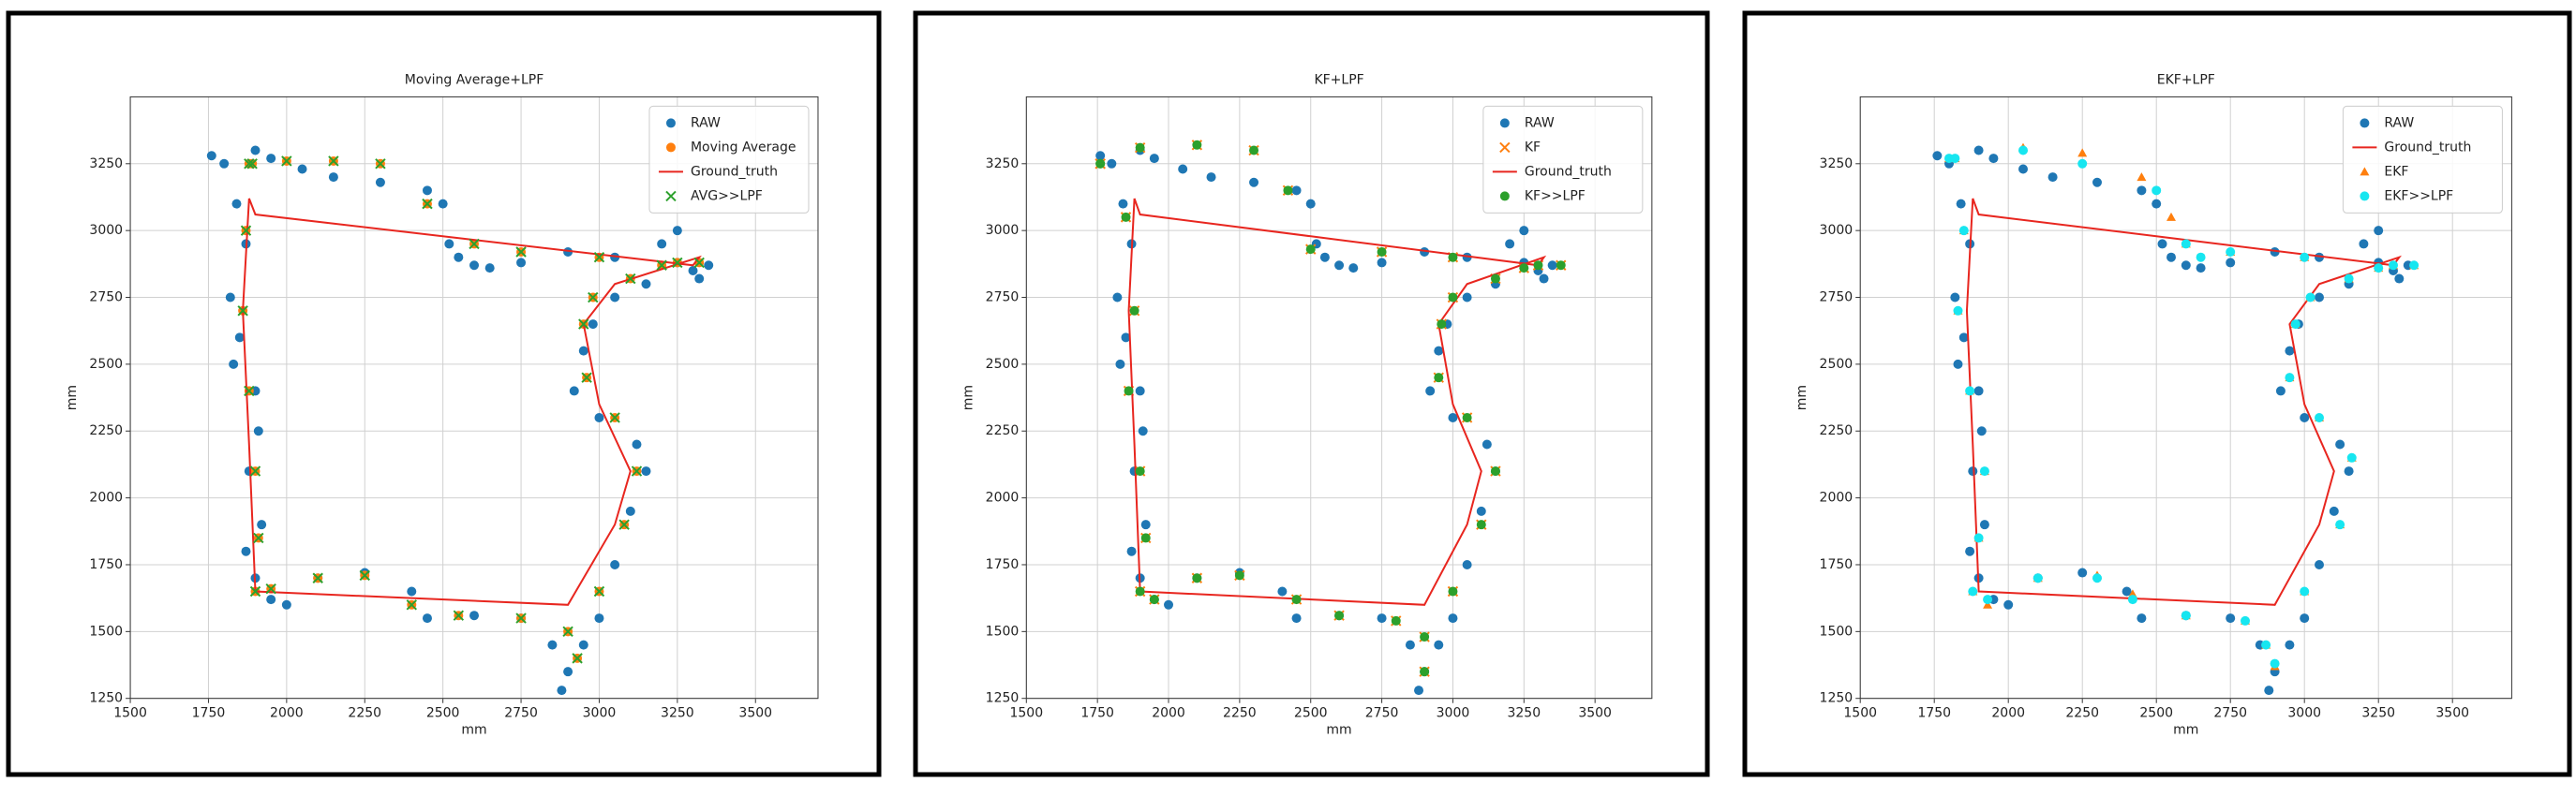 The image size is (2576, 797). Describe the element at coordinates (1337, 402) in the screenshot. I see `line` at that location.